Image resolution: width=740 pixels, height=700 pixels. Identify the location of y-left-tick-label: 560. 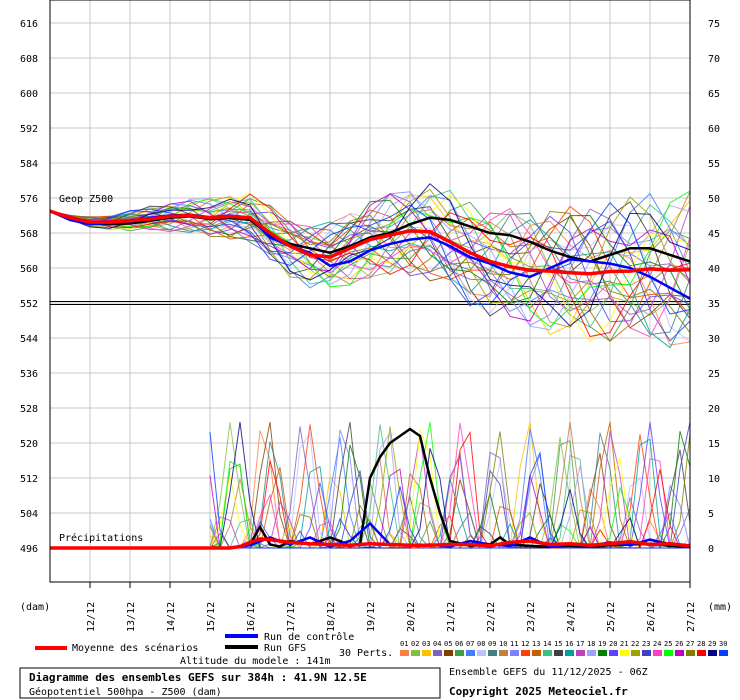
(29, 269).